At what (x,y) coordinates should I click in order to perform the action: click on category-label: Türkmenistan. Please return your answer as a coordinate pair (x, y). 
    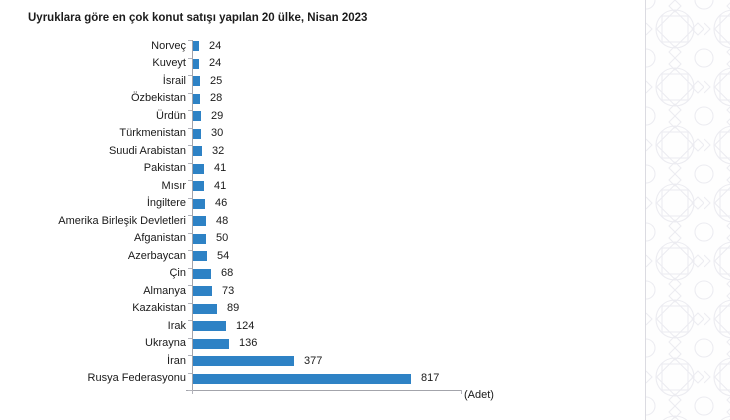
    Looking at the image, I should click on (152, 133).